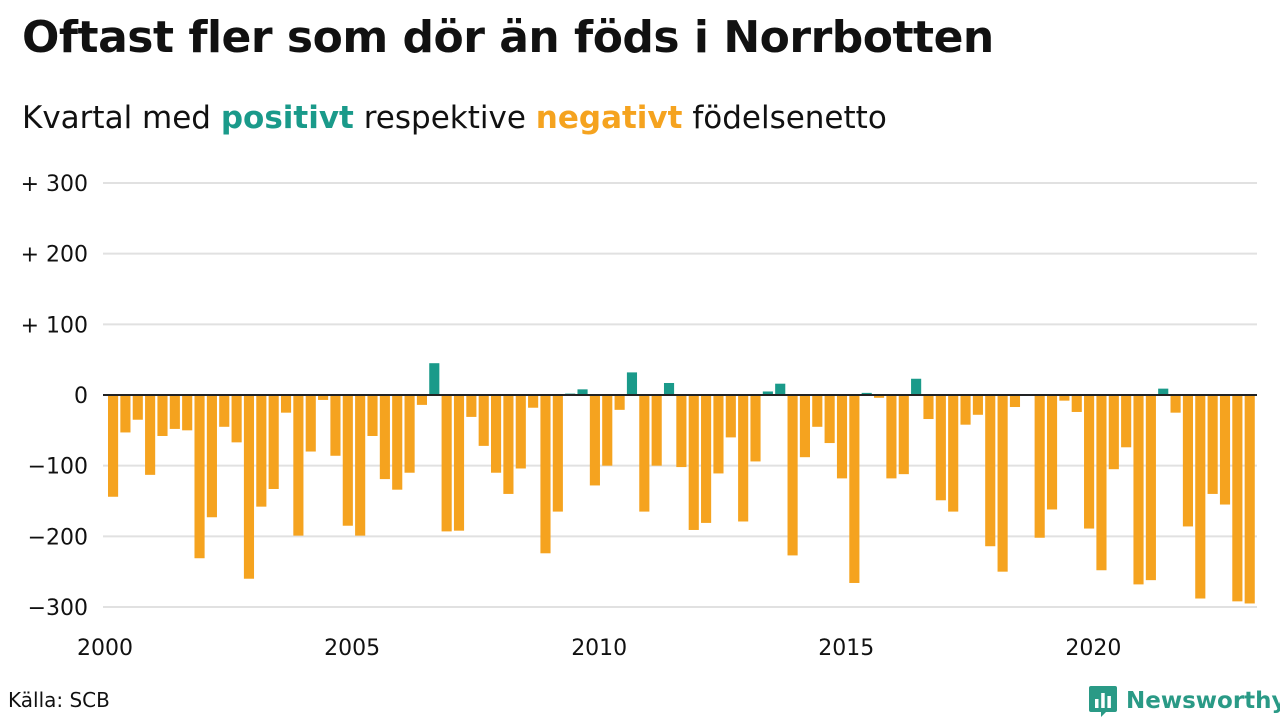  Describe the element at coordinates (58, 467) in the screenshot. I see `y-tick-label: −100` at that location.